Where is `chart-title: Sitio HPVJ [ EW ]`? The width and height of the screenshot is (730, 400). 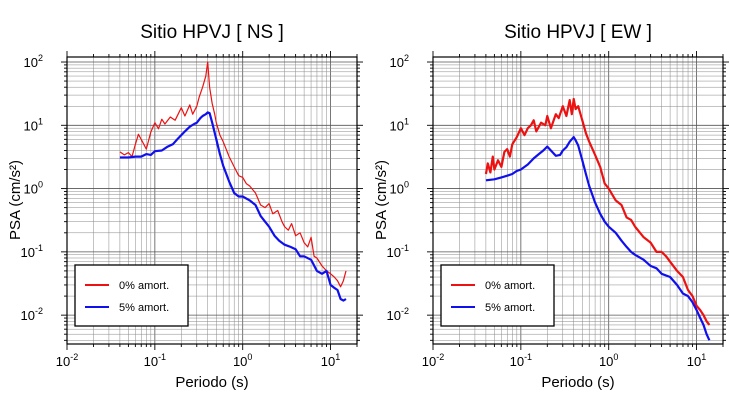 chart-title: Sitio HPVJ [ EW ] is located at coordinates (578, 32).